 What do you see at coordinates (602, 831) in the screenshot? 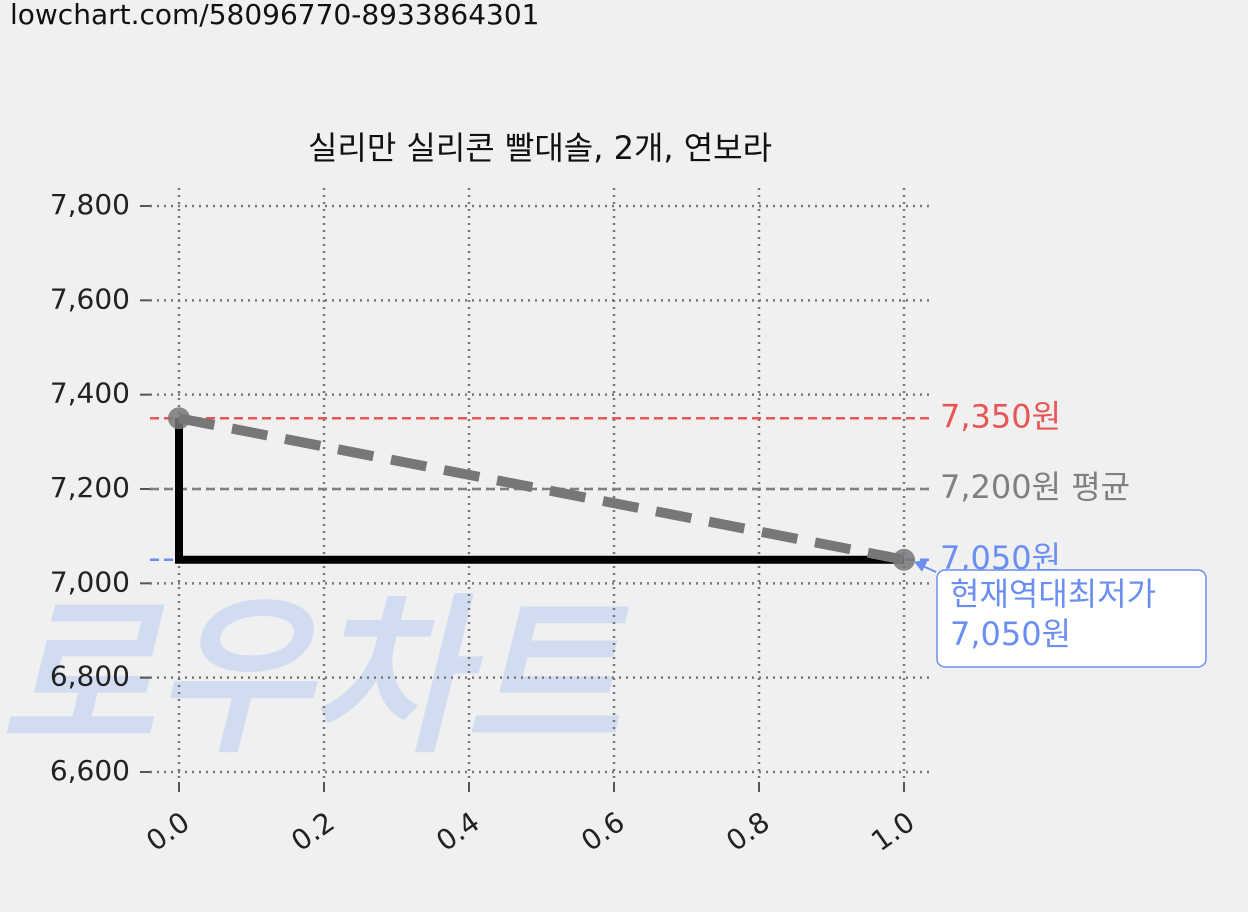
I see `x-tick-label: 0.6` at bounding box center [602, 831].